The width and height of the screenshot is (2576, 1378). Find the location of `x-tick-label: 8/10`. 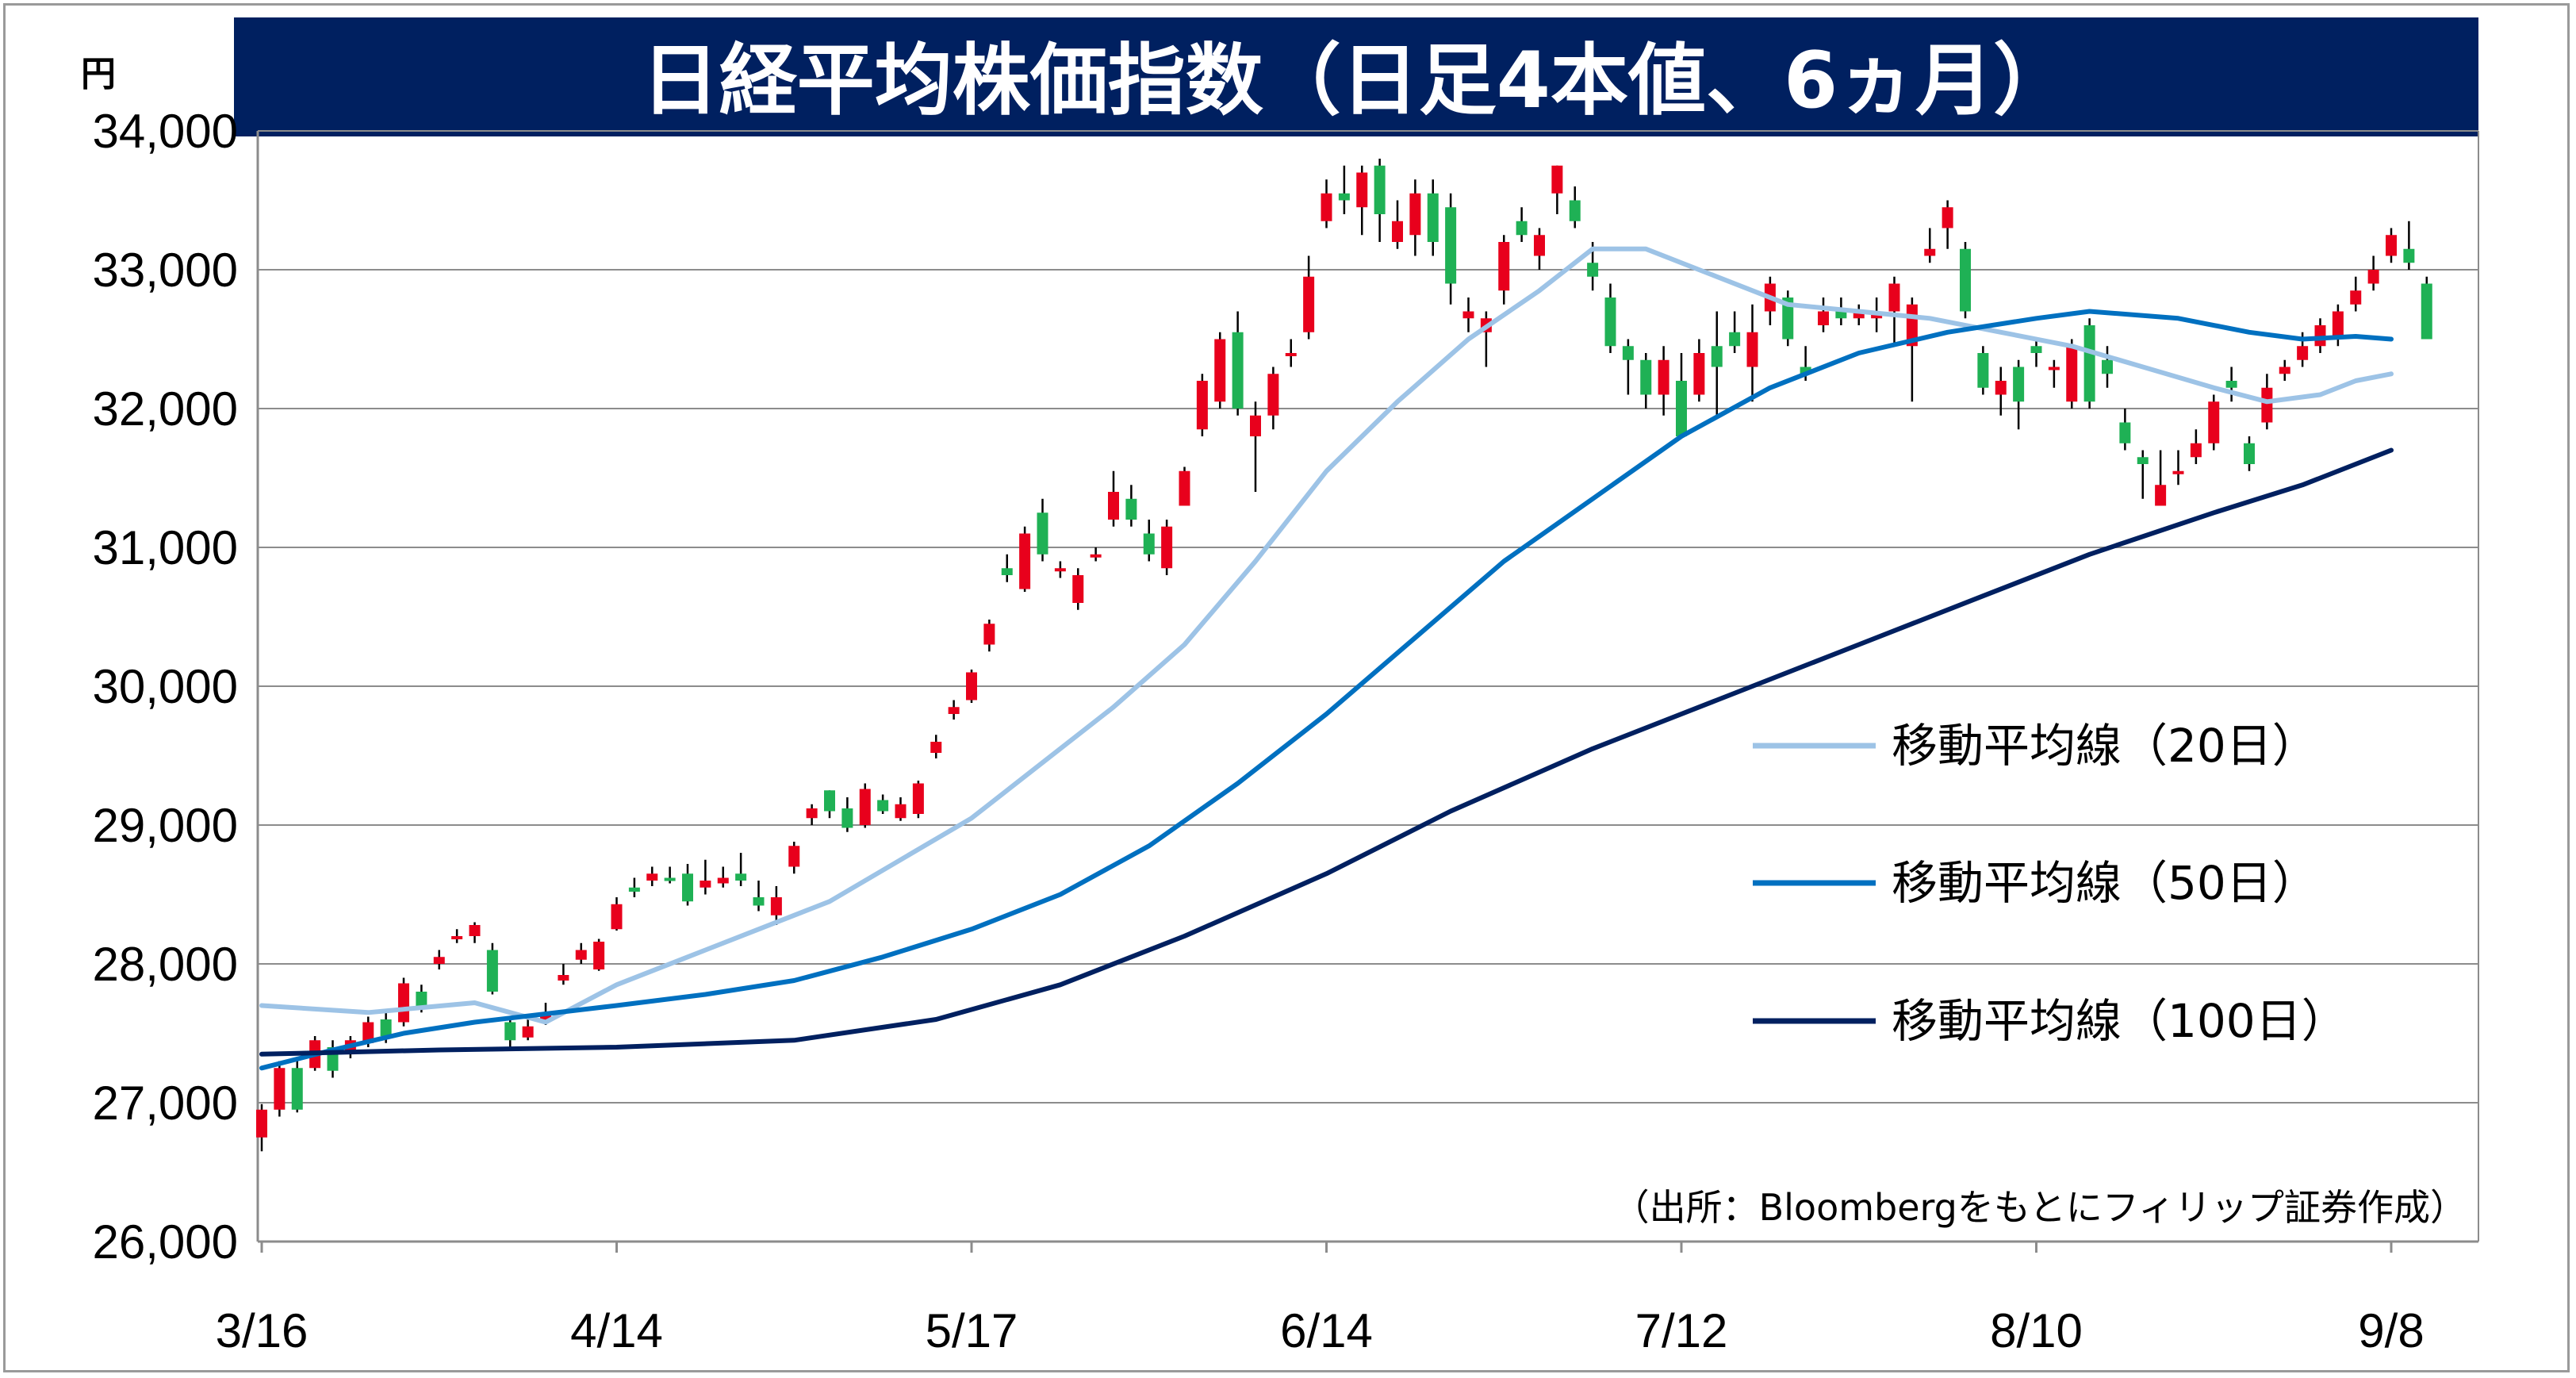

x-tick-label: 8/10 is located at coordinates (2037, 1330).